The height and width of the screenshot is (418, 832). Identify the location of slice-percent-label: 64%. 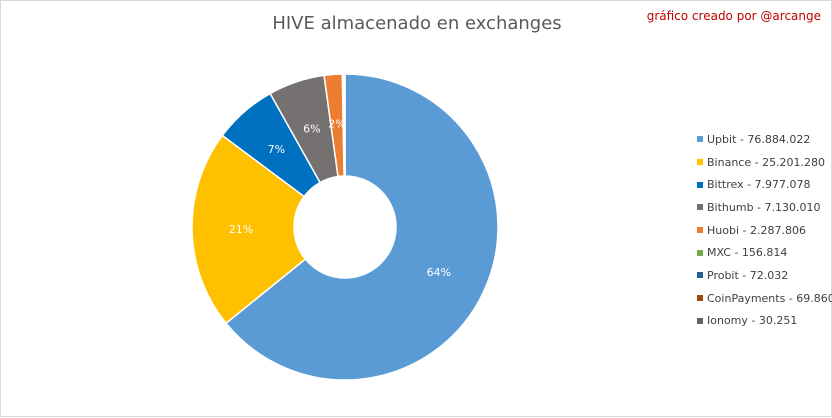
(439, 272).